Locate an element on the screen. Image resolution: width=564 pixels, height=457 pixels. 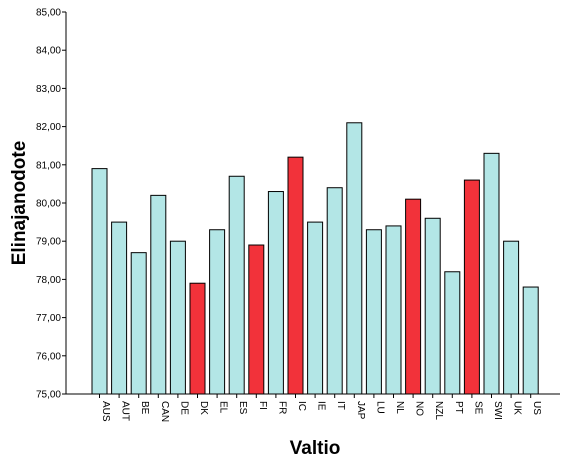
bar-nl is located at coordinates (393, 310).